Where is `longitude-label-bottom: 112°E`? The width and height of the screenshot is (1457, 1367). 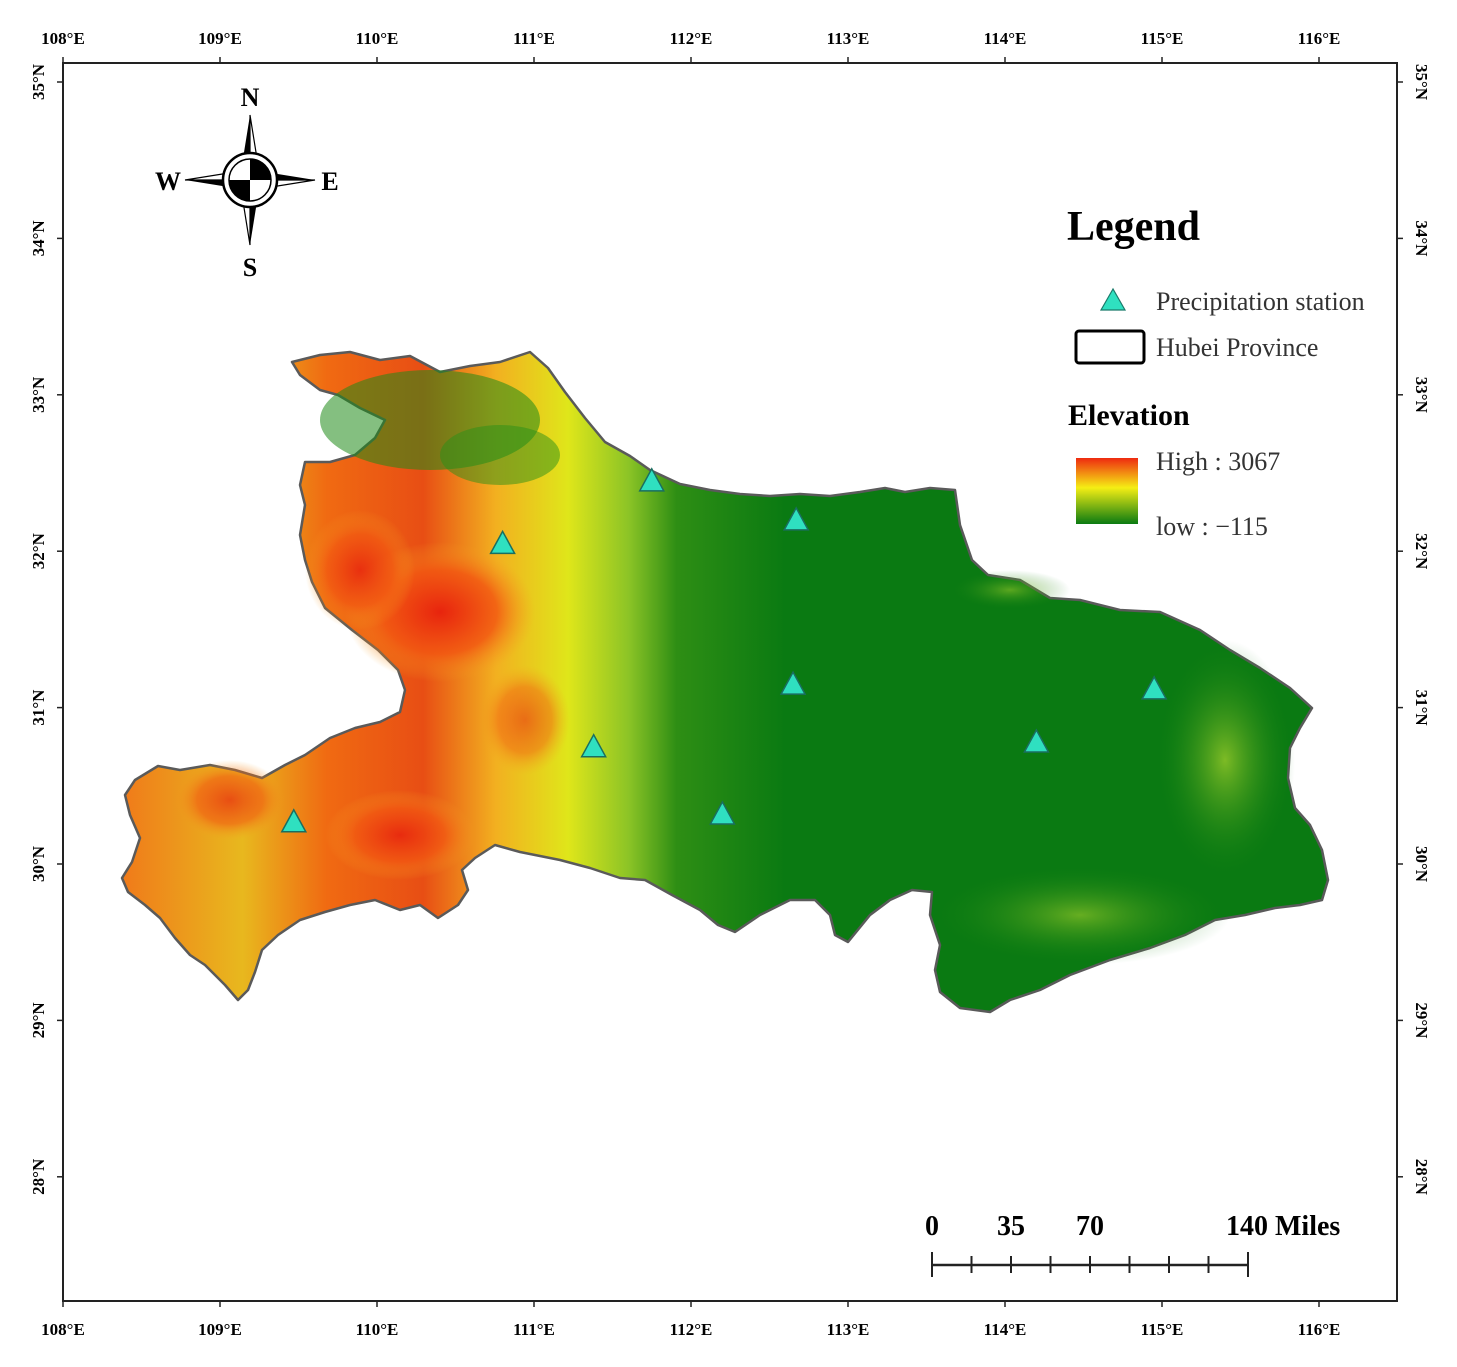 longitude-label-bottom: 112°E is located at coordinates (691, 1329).